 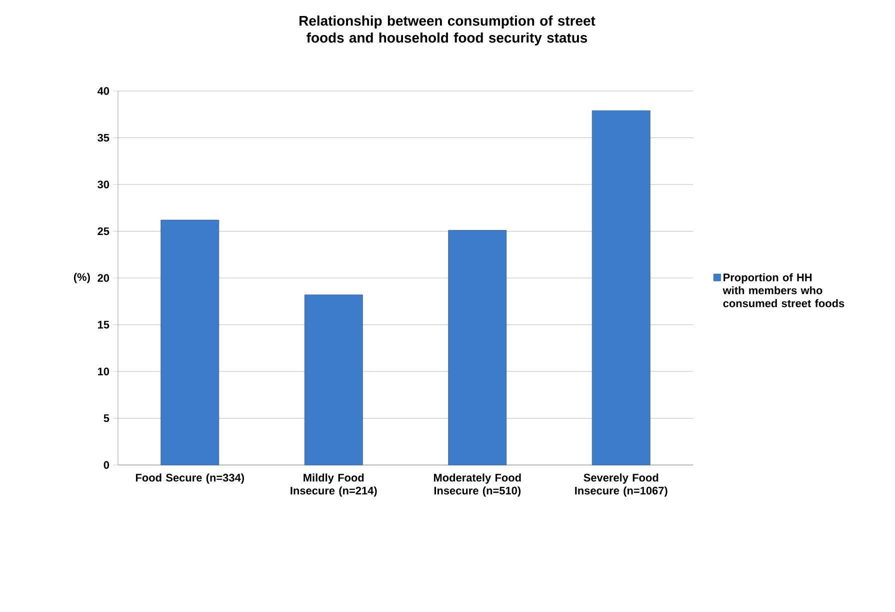 What do you see at coordinates (104, 184) in the screenshot?
I see `y-tick-label: 30` at bounding box center [104, 184].